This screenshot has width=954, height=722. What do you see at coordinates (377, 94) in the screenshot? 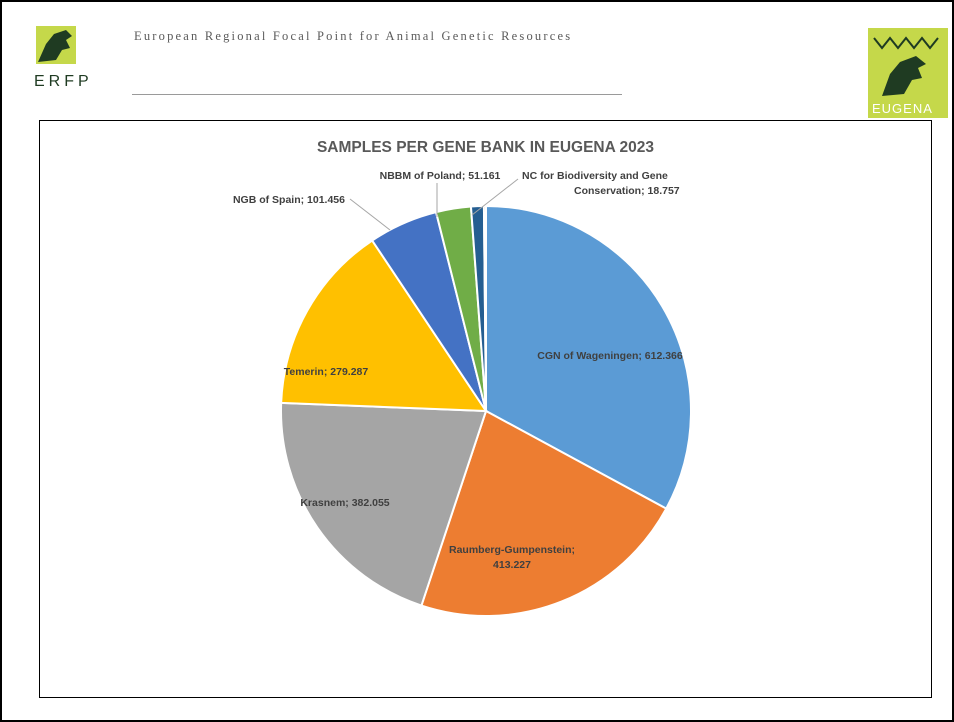
I see `header-divider` at bounding box center [377, 94].